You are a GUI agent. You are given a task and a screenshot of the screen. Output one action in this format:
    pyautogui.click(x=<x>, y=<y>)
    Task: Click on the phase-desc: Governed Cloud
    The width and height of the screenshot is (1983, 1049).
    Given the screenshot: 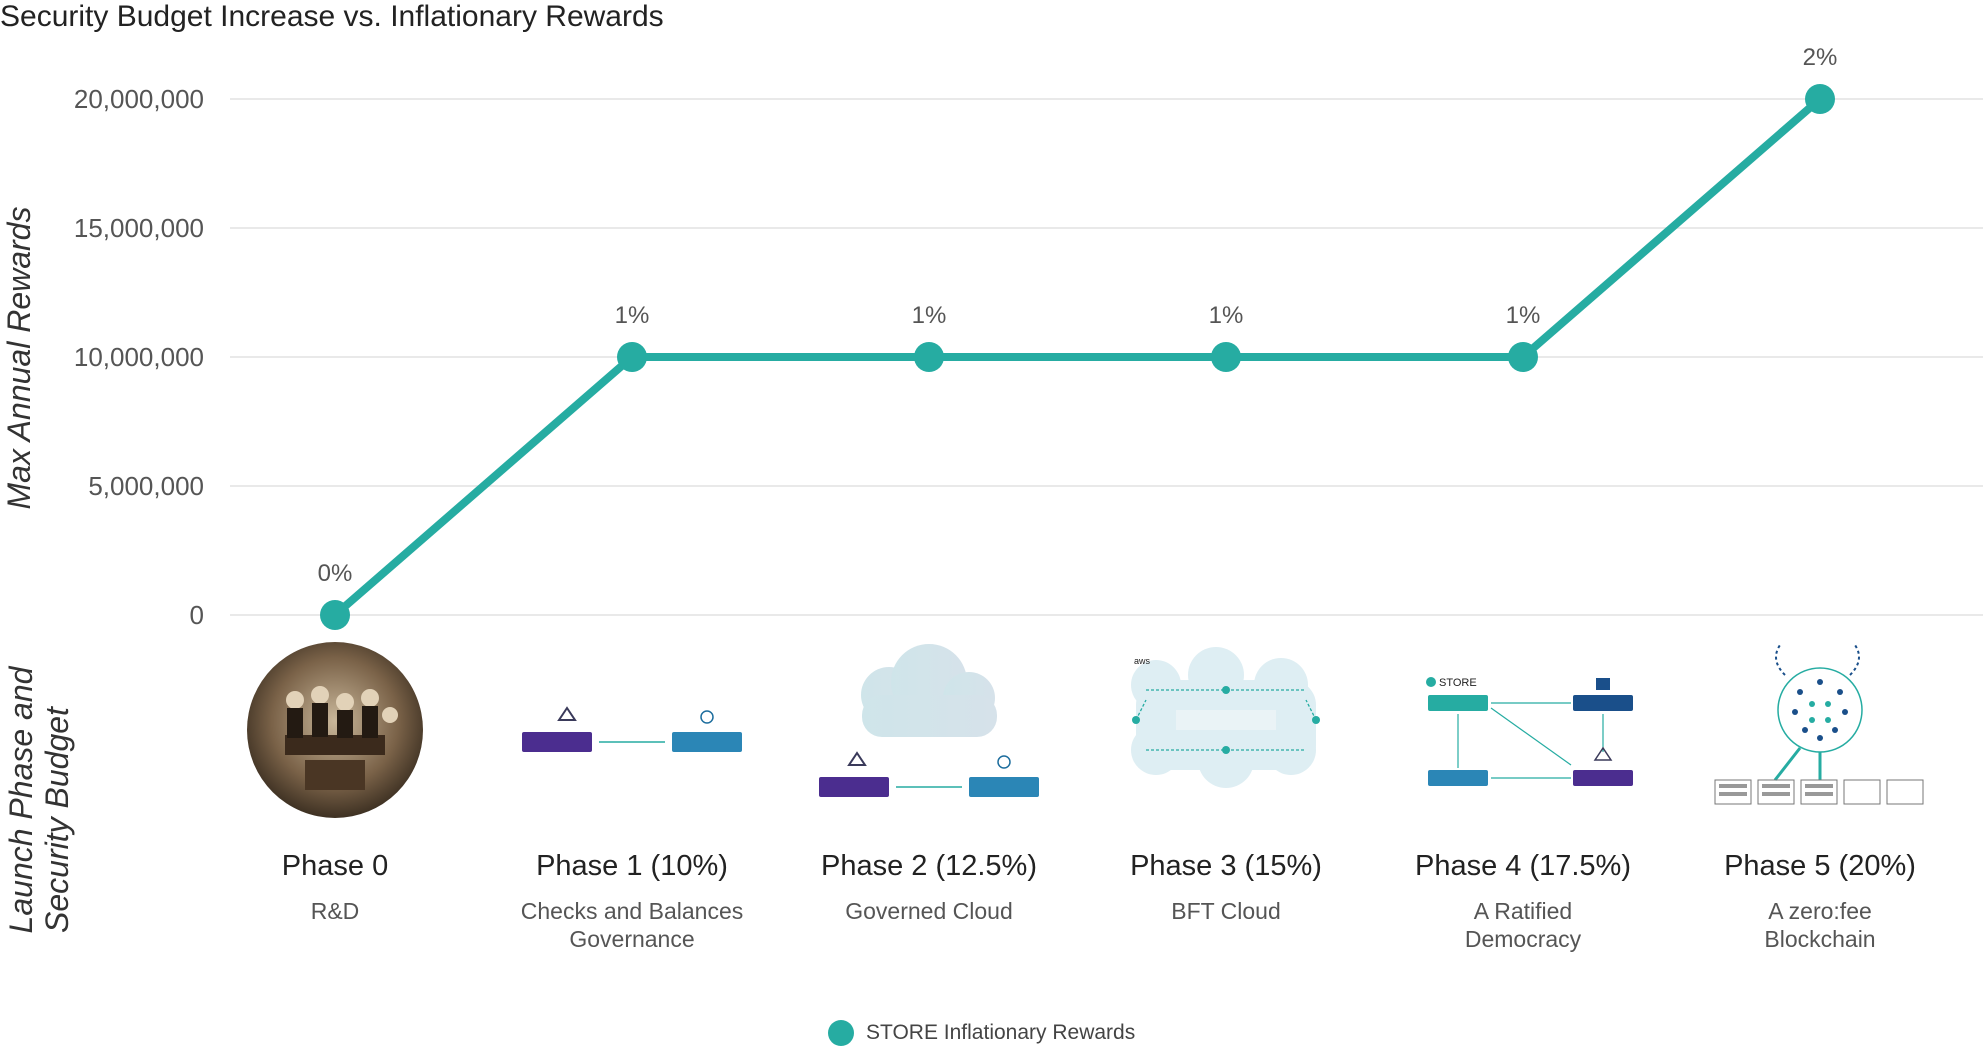 What is the action you would take?
    pyautogui.click(x=929, y=911)
    